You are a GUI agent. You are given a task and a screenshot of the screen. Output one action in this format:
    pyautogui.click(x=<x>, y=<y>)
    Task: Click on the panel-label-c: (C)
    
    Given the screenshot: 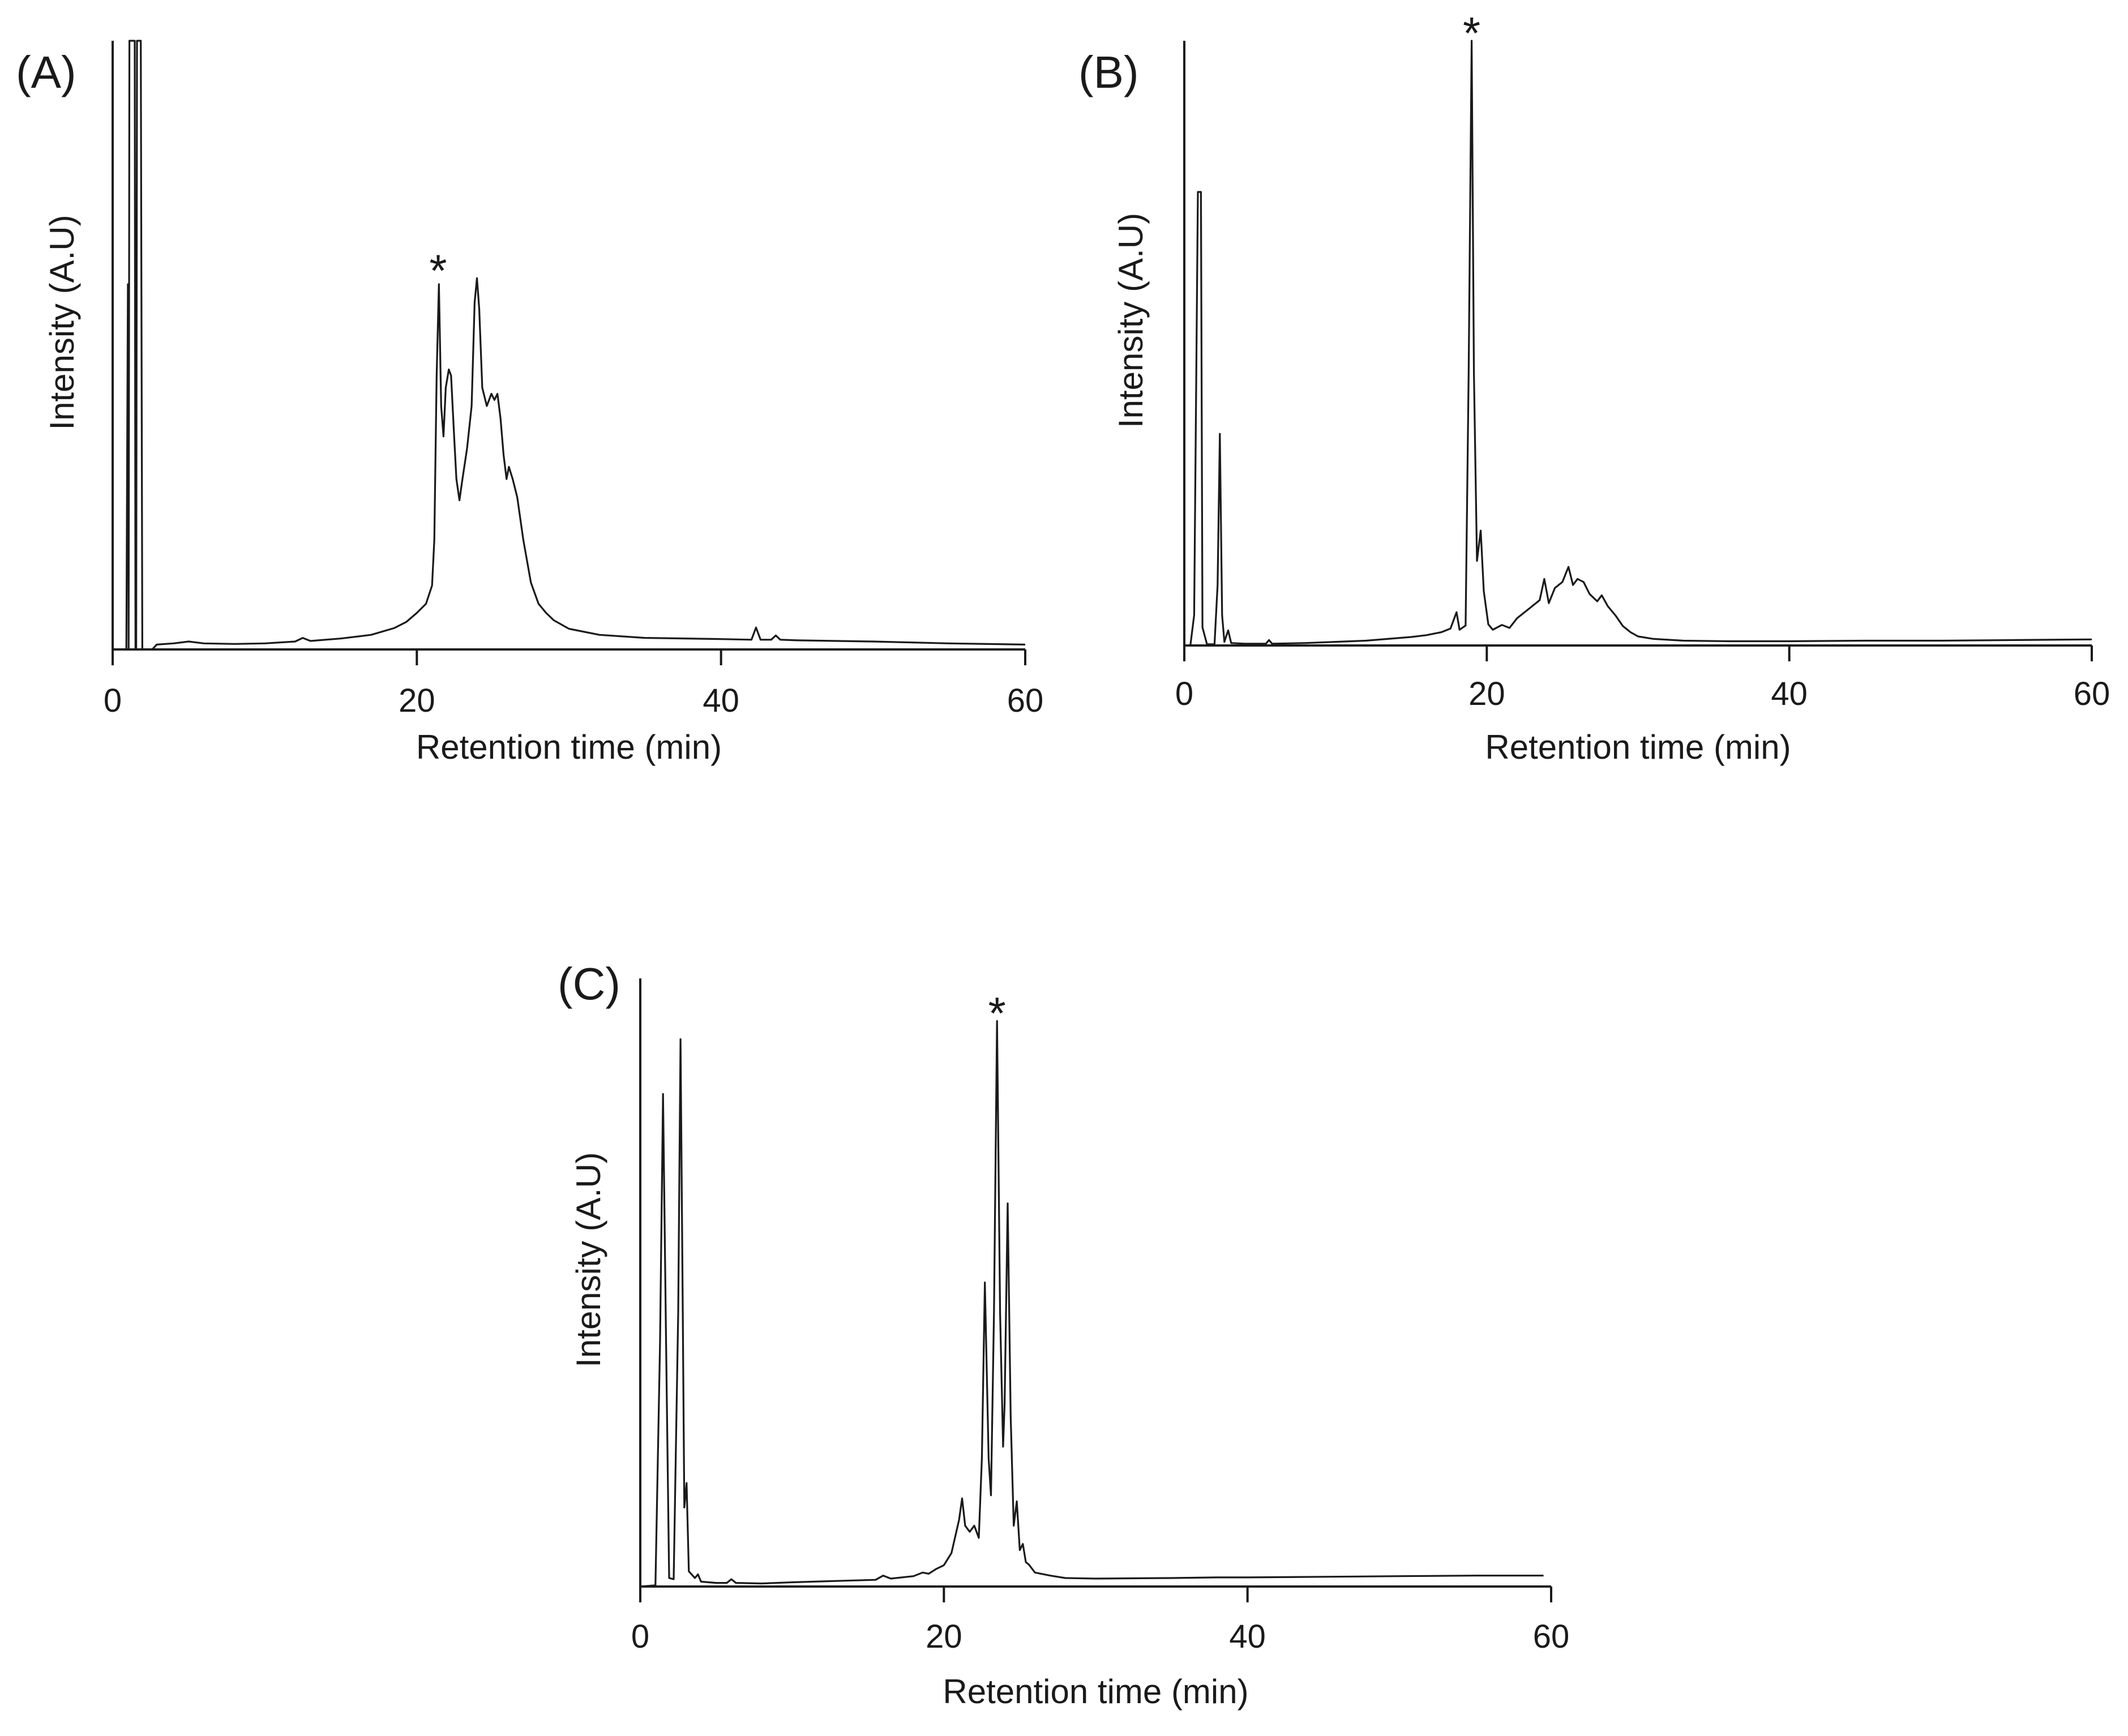 What is the action you would take?
    pyautogui.click(x=589, y=984)
    